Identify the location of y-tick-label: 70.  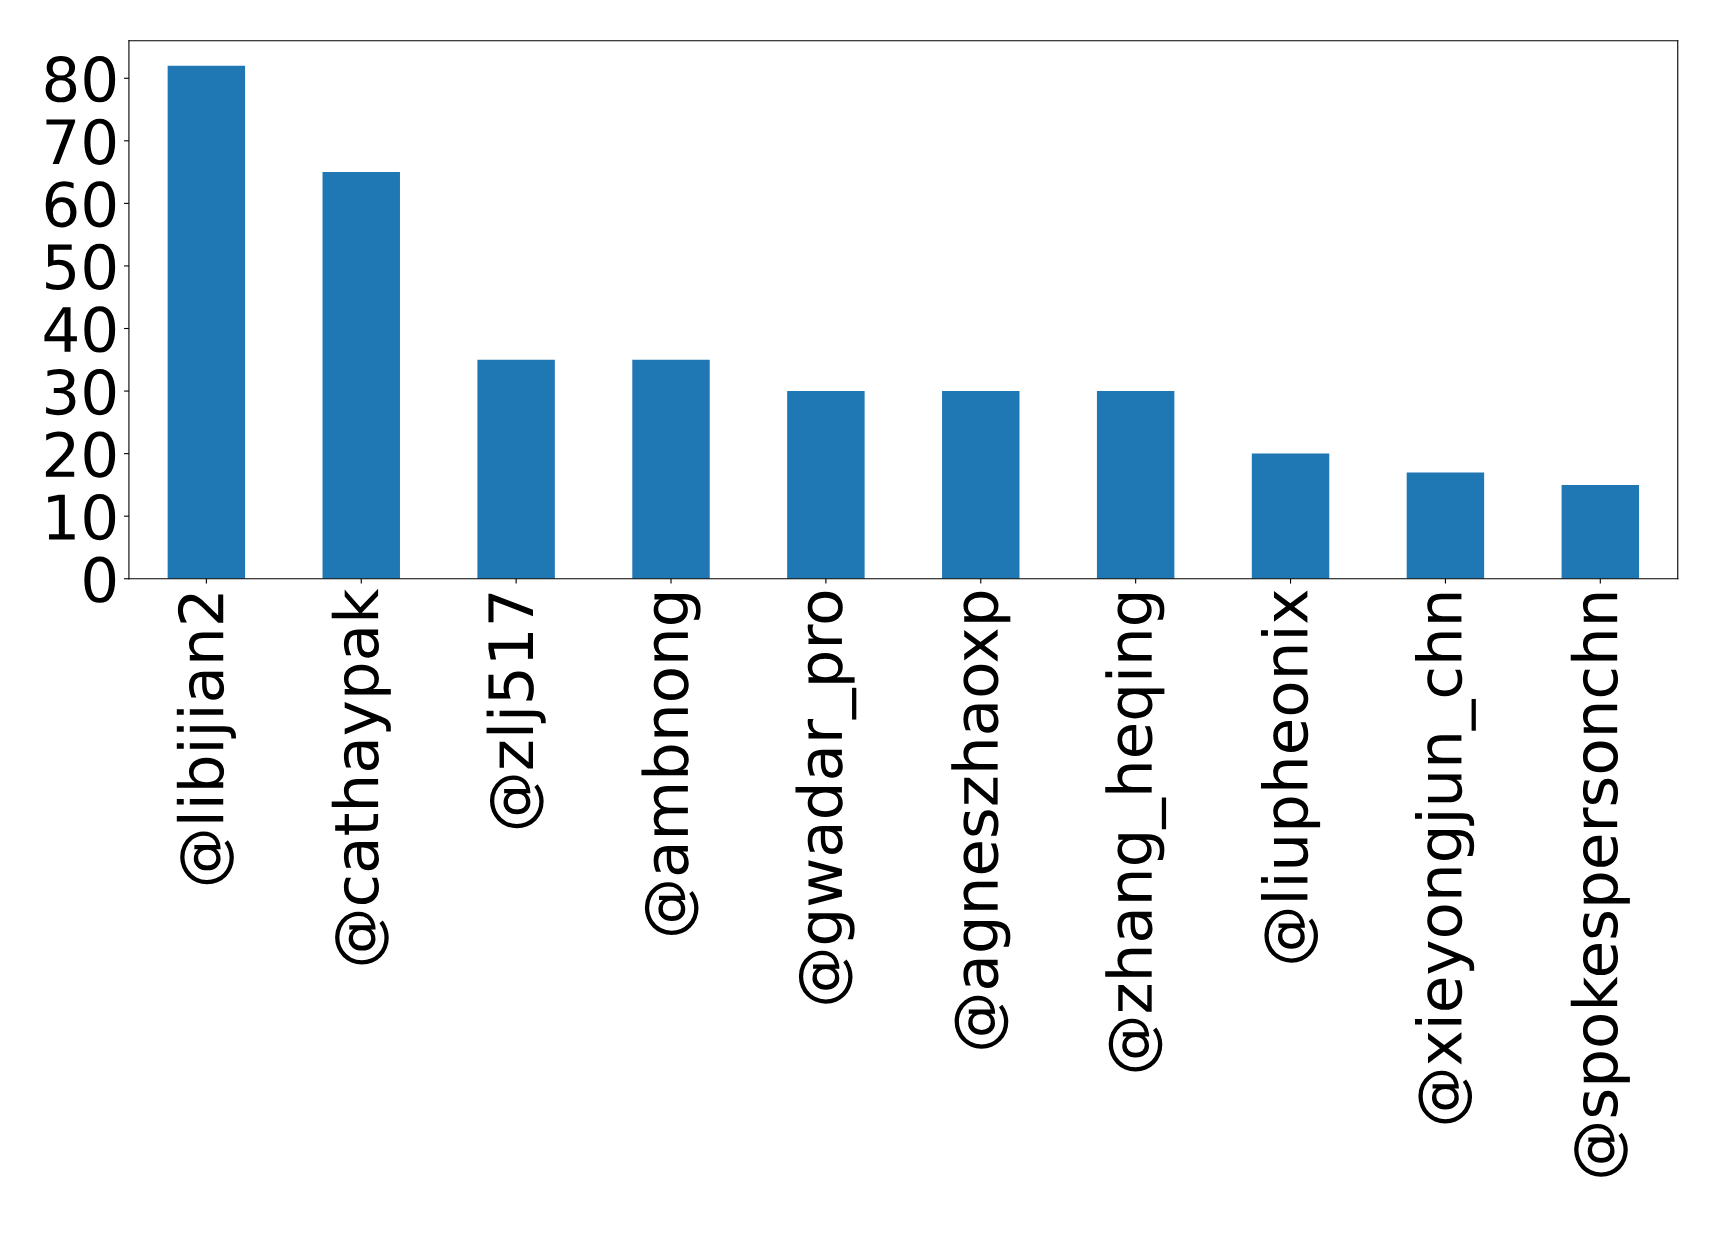
(81, 141).